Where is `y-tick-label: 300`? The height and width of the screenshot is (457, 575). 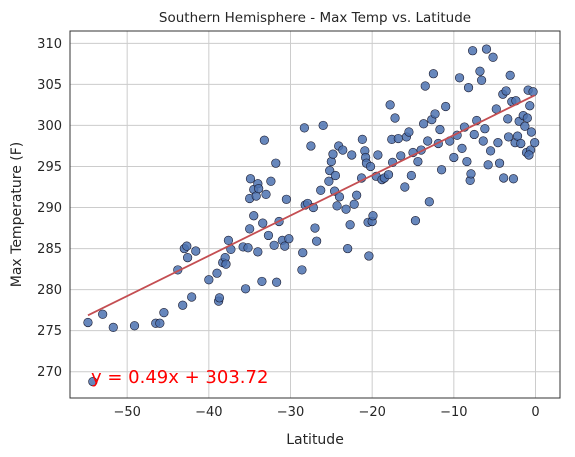
y-tick-label: 300 is located at coordinates (49, 126).